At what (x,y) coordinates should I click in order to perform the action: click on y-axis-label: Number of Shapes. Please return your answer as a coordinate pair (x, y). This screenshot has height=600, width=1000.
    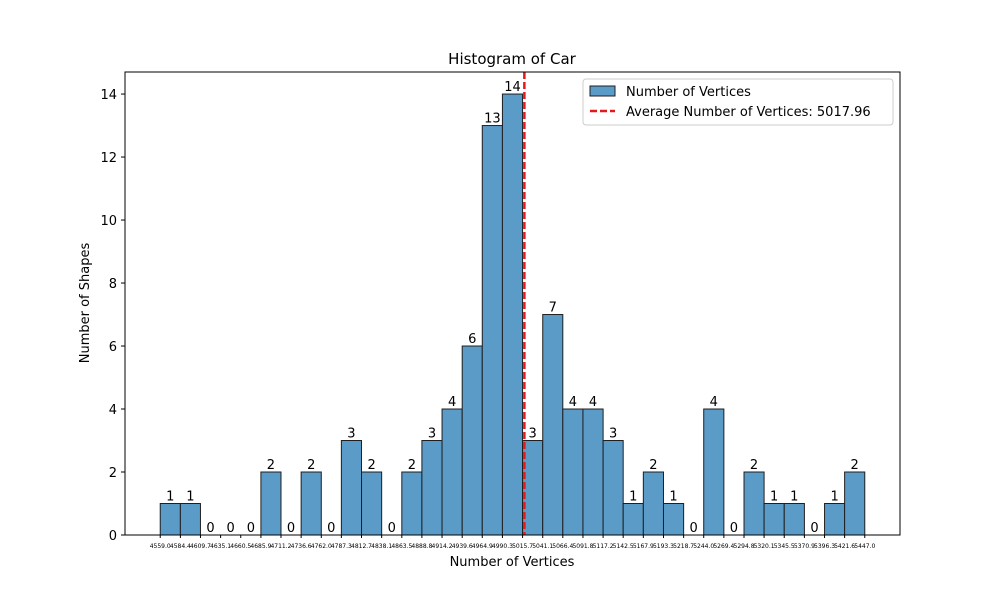
    Looking at the image, I should click on (85, 303).